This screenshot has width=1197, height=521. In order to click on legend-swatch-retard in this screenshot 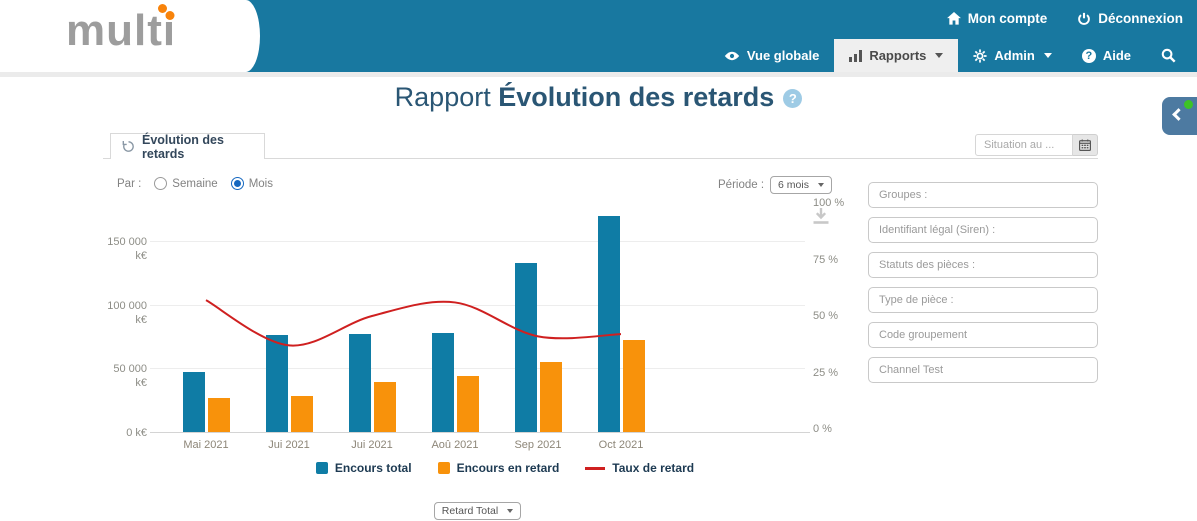, I will do `click(443, 468)`.